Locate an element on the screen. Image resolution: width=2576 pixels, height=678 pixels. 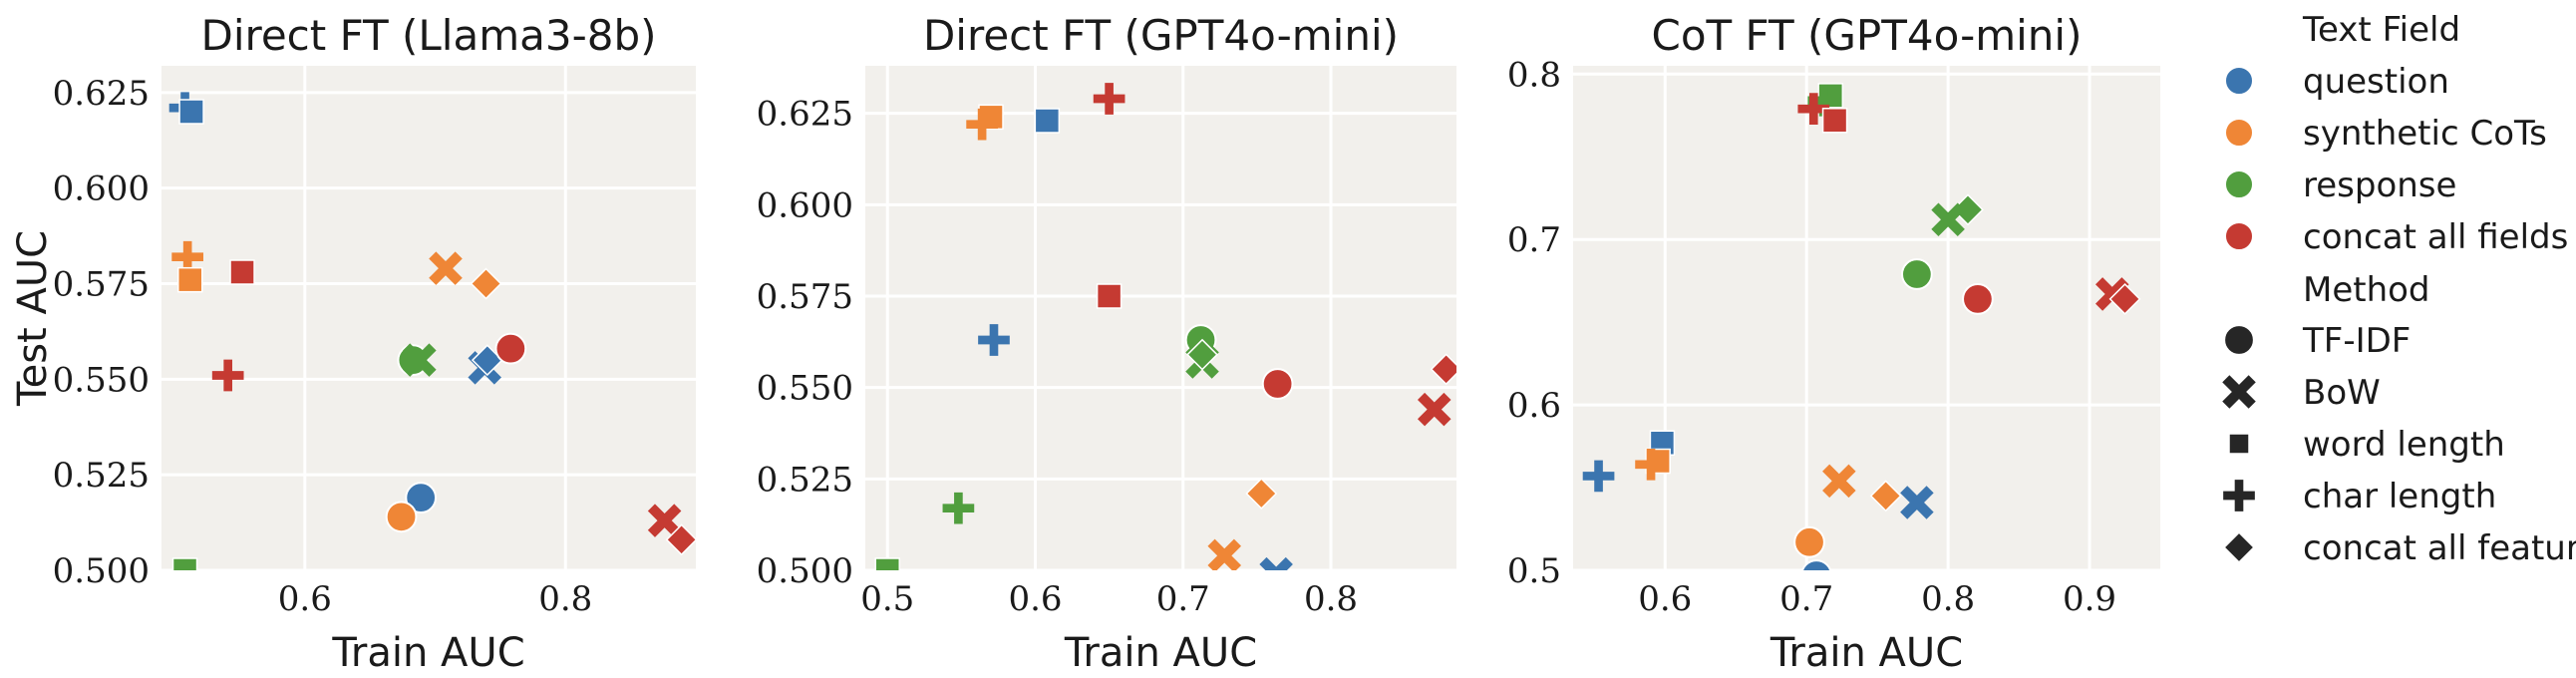
legend-label: BoW is located at coordinates (2342, 393).